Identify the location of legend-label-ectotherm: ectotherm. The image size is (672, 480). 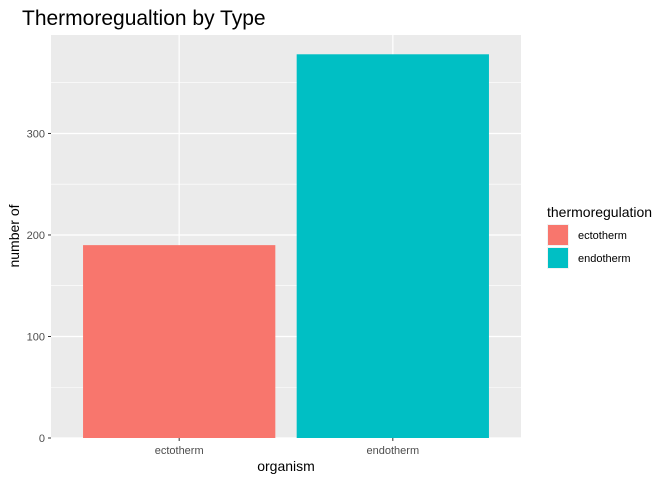
(602, 236).